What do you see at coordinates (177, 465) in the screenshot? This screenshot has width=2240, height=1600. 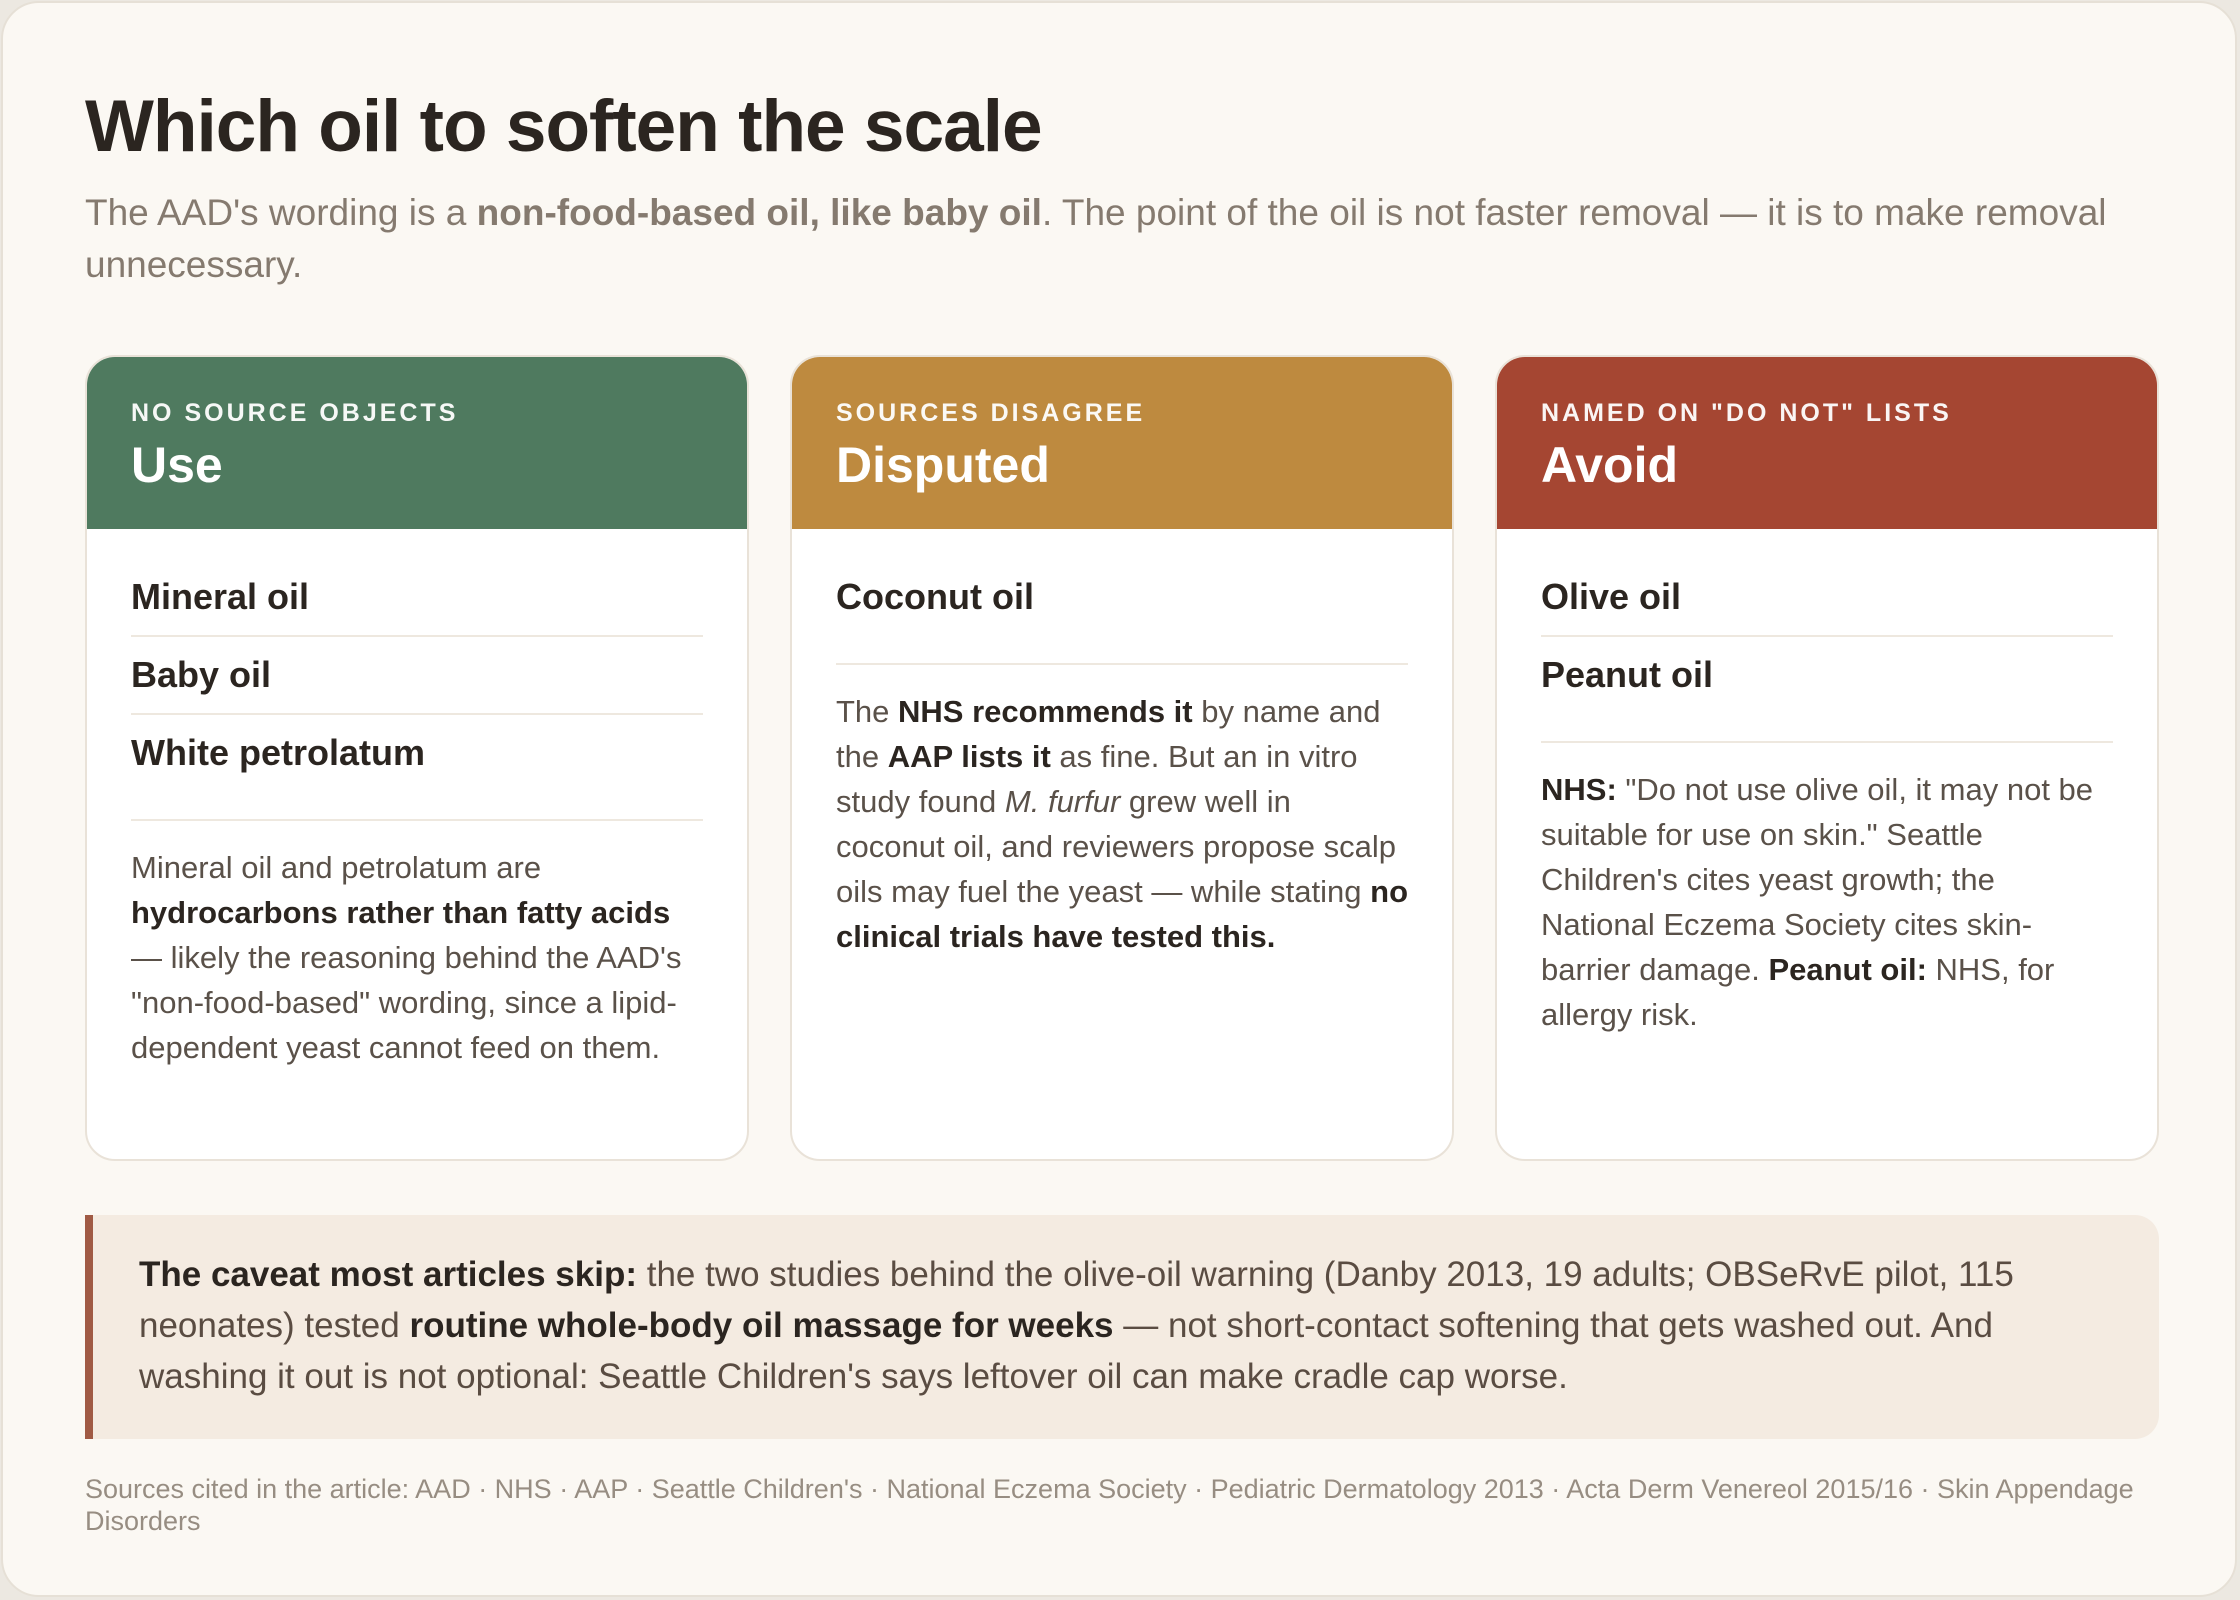 I see `column-use-verdict: Use` at bounding box center [177, 465].